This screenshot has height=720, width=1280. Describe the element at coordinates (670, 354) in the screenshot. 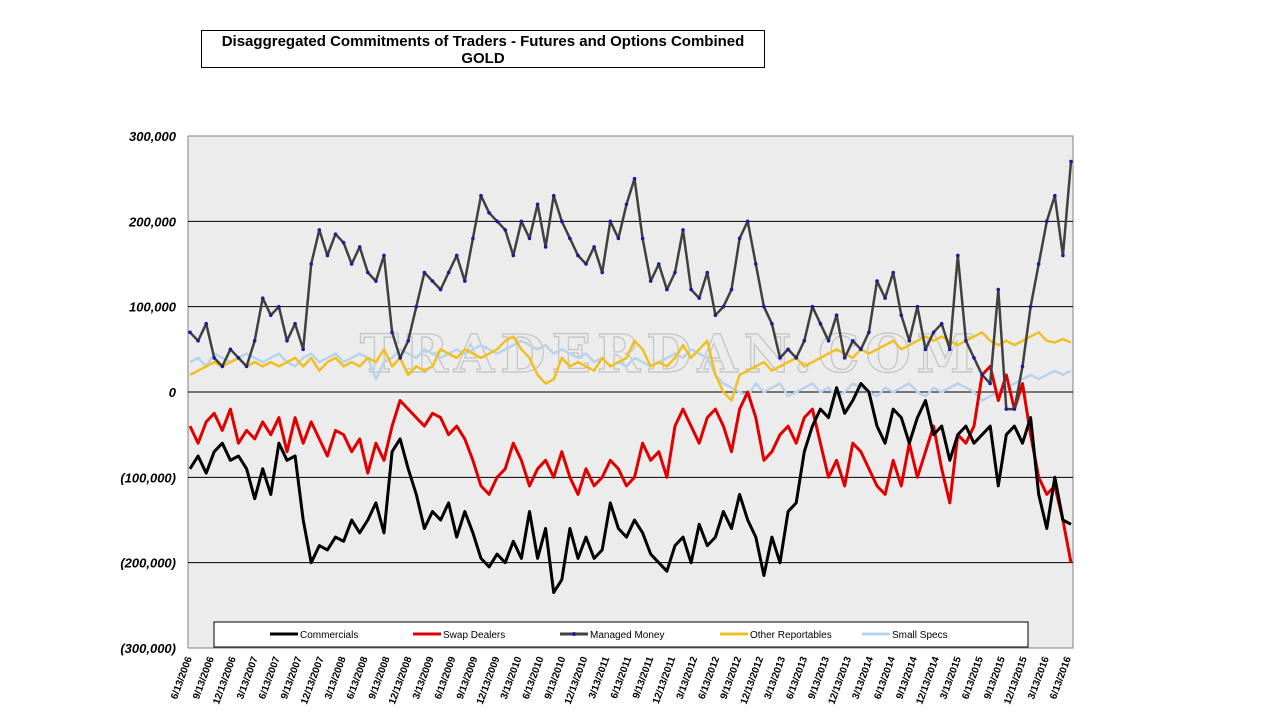

I see `watermark: TRADERDAN.COM` at that location.